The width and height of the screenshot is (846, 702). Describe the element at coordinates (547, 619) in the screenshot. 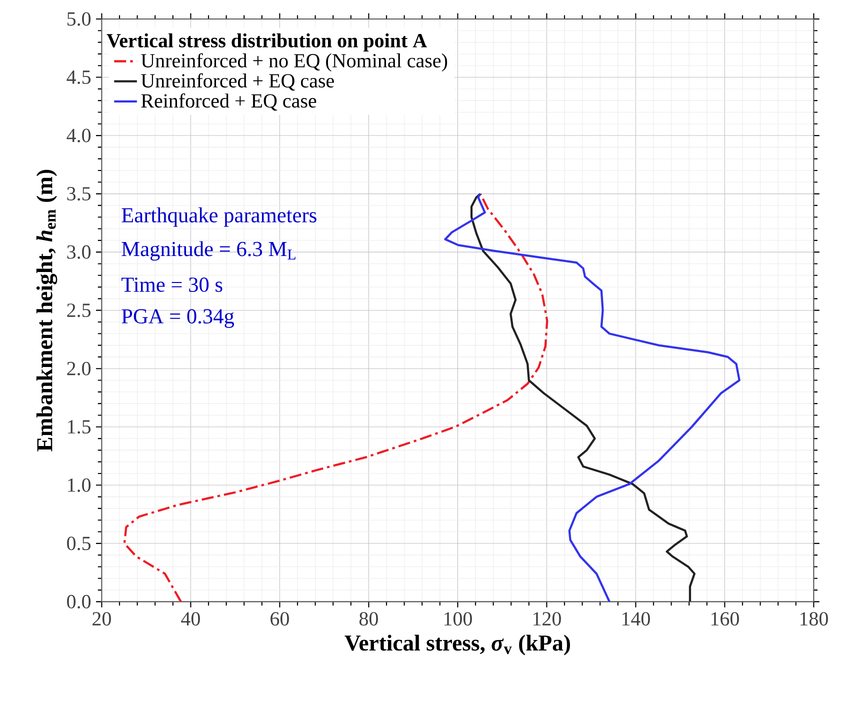

I see `x-tick-label: 120` at that location.